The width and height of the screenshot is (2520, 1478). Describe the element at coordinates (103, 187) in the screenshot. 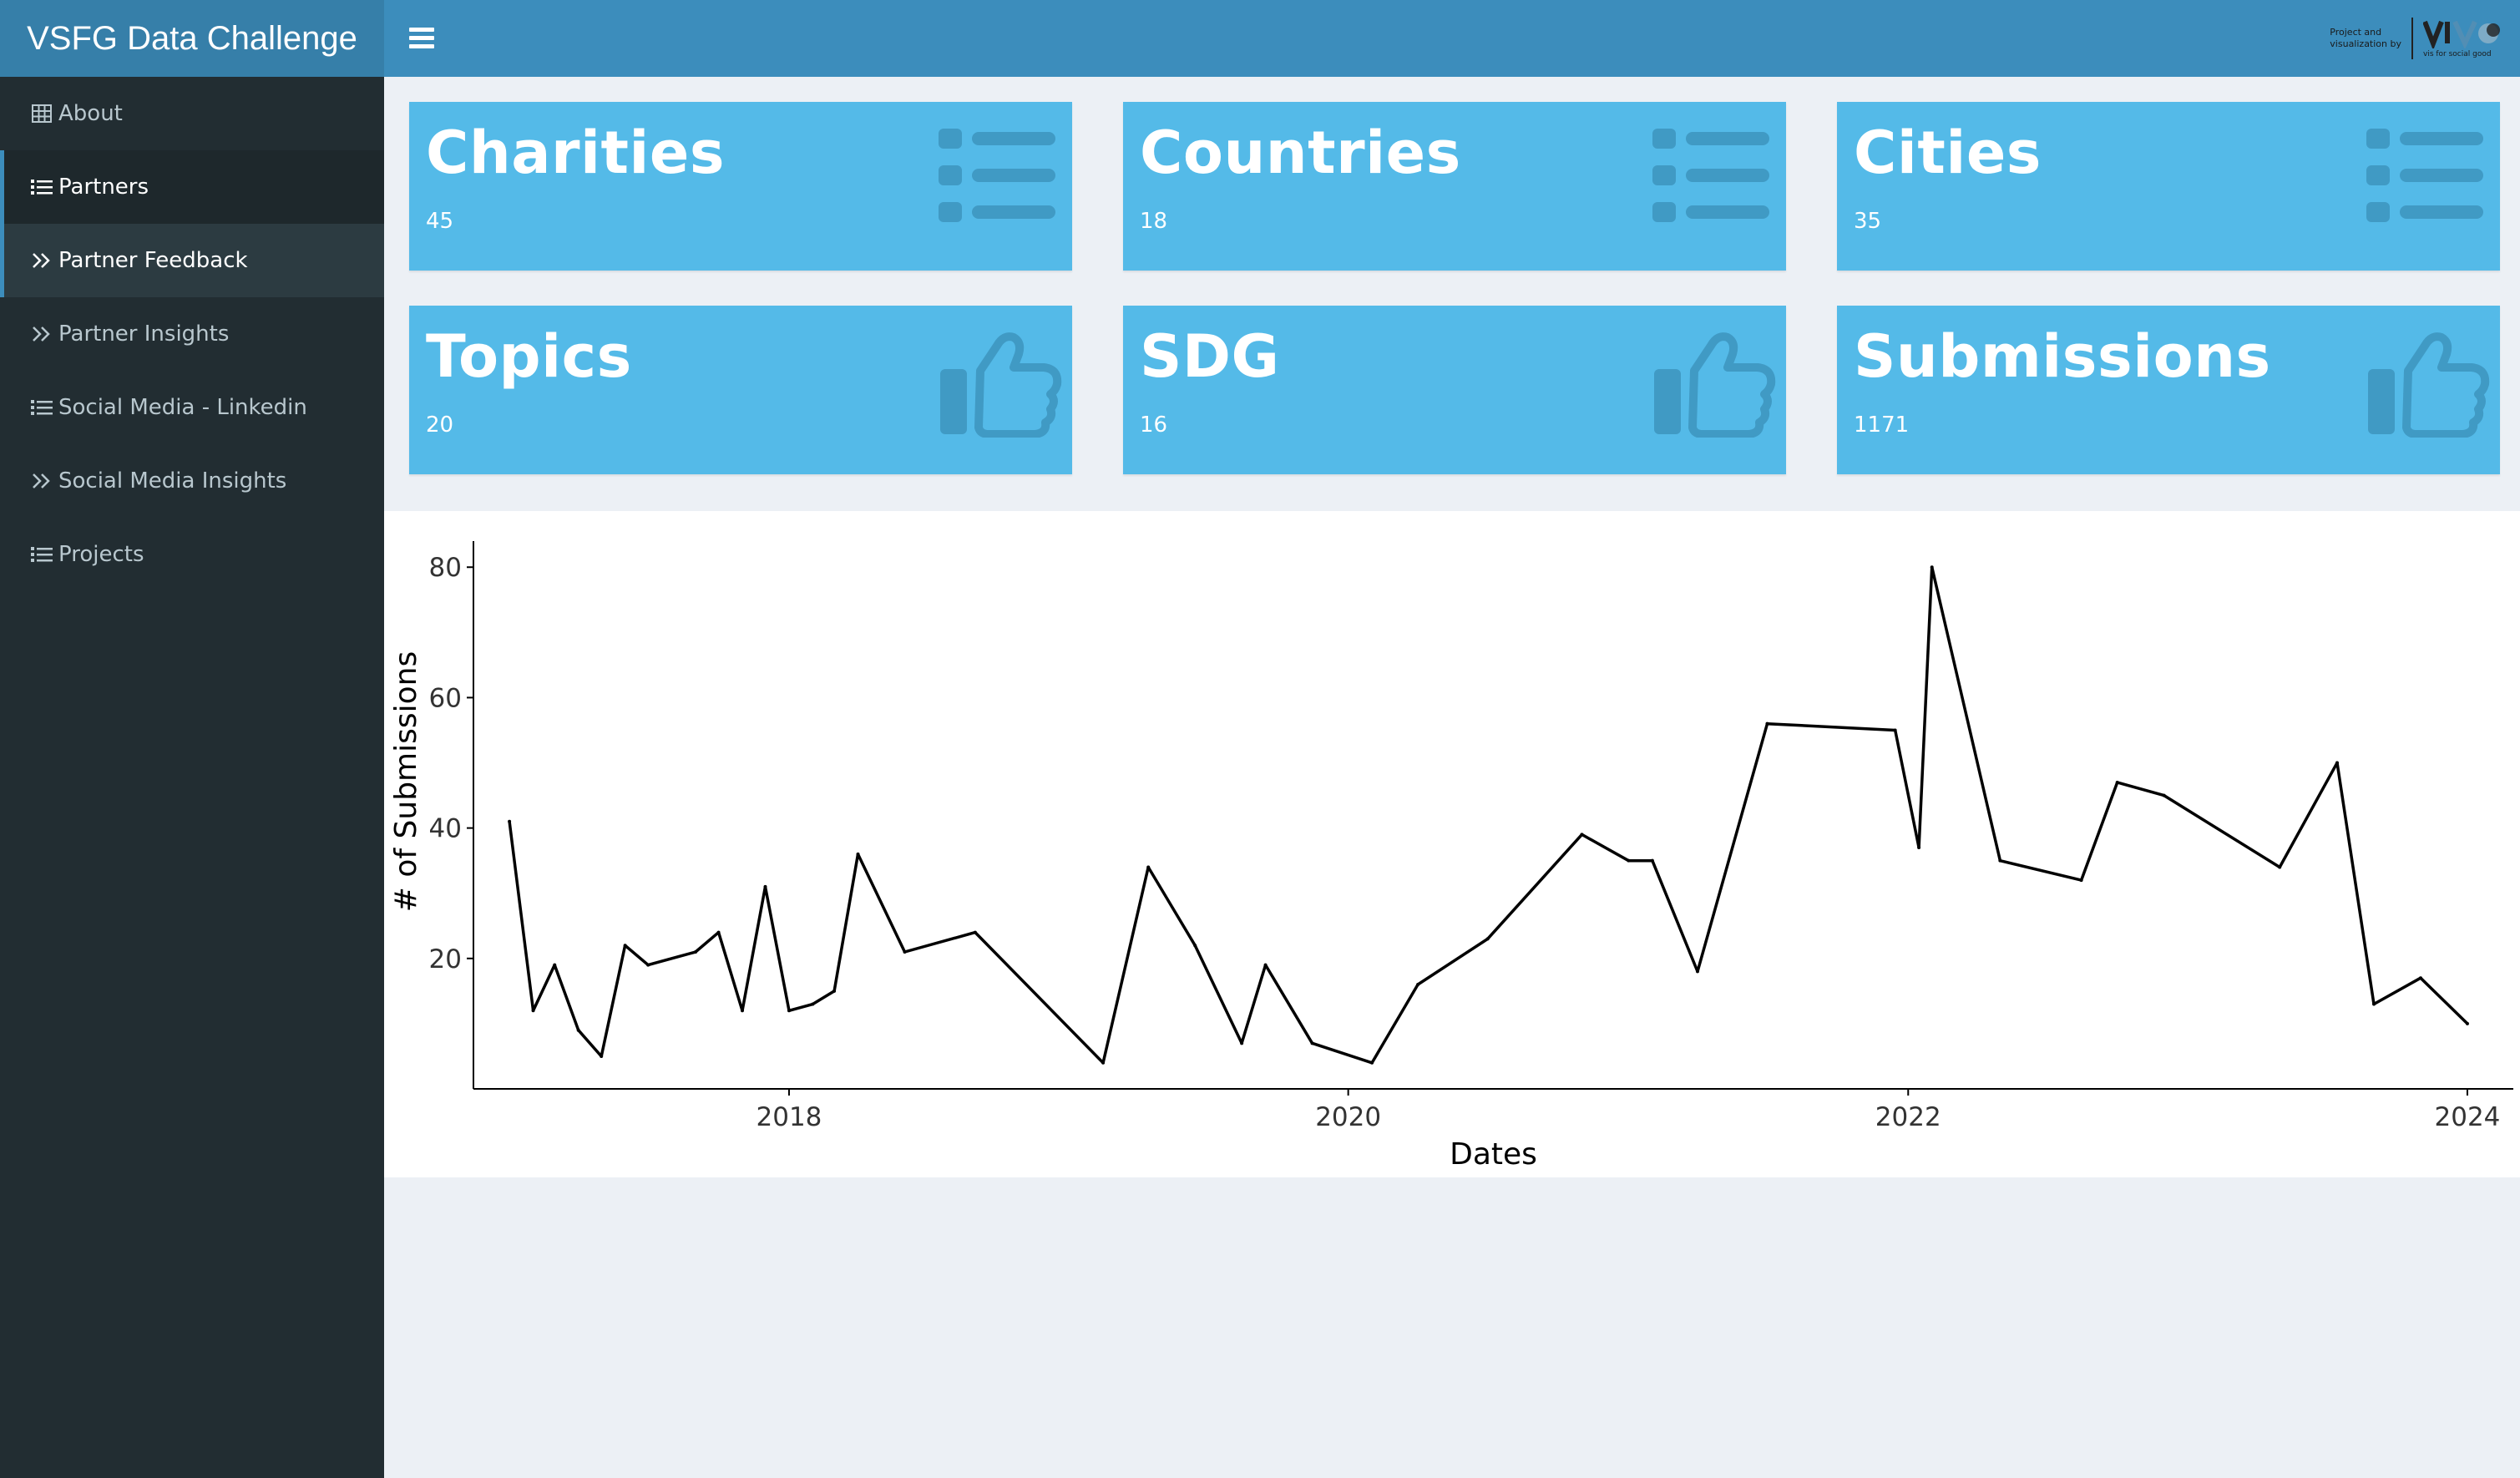

I see `sidebar-item-label: Partners` at that location.